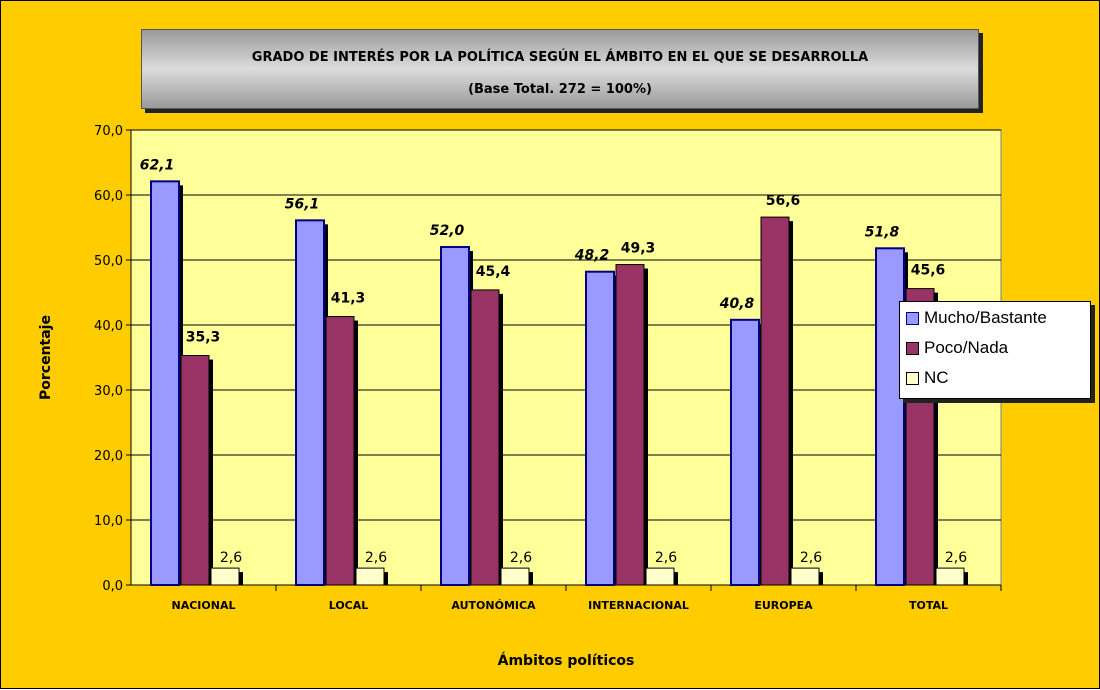  What do you see at coordinates (493, 605) in the screenshot?
I see `category-label: AUTONÓMICA` at bounding box center [493, 605].